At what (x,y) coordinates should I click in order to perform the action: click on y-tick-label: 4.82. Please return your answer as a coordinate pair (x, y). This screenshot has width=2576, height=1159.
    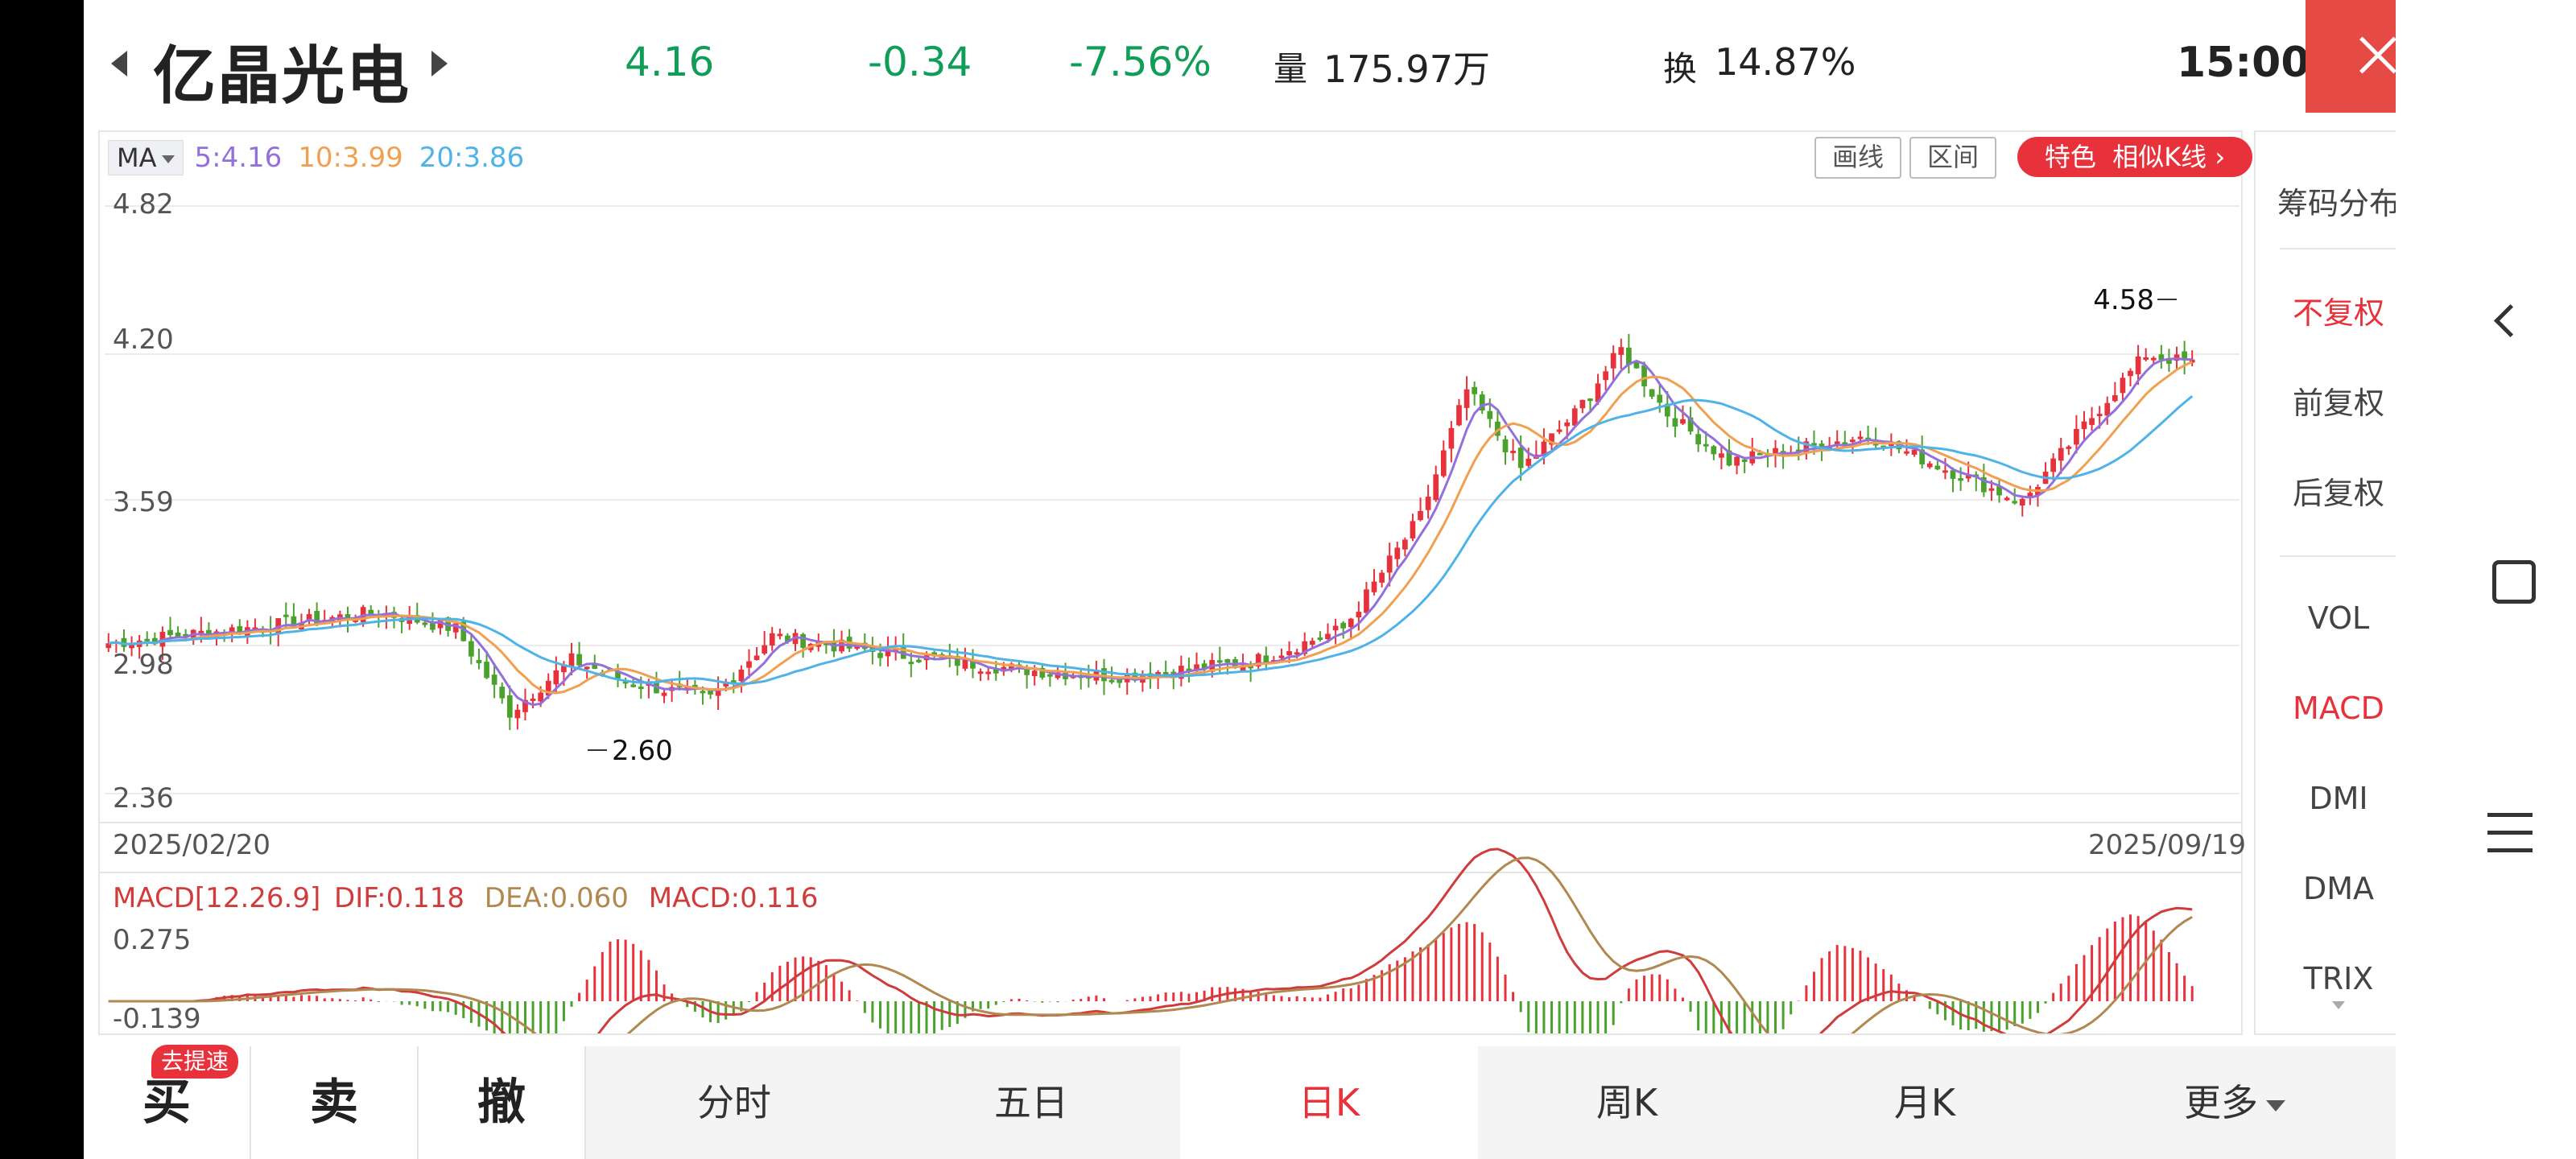
    Looking at the image, I should click on (143, 204).